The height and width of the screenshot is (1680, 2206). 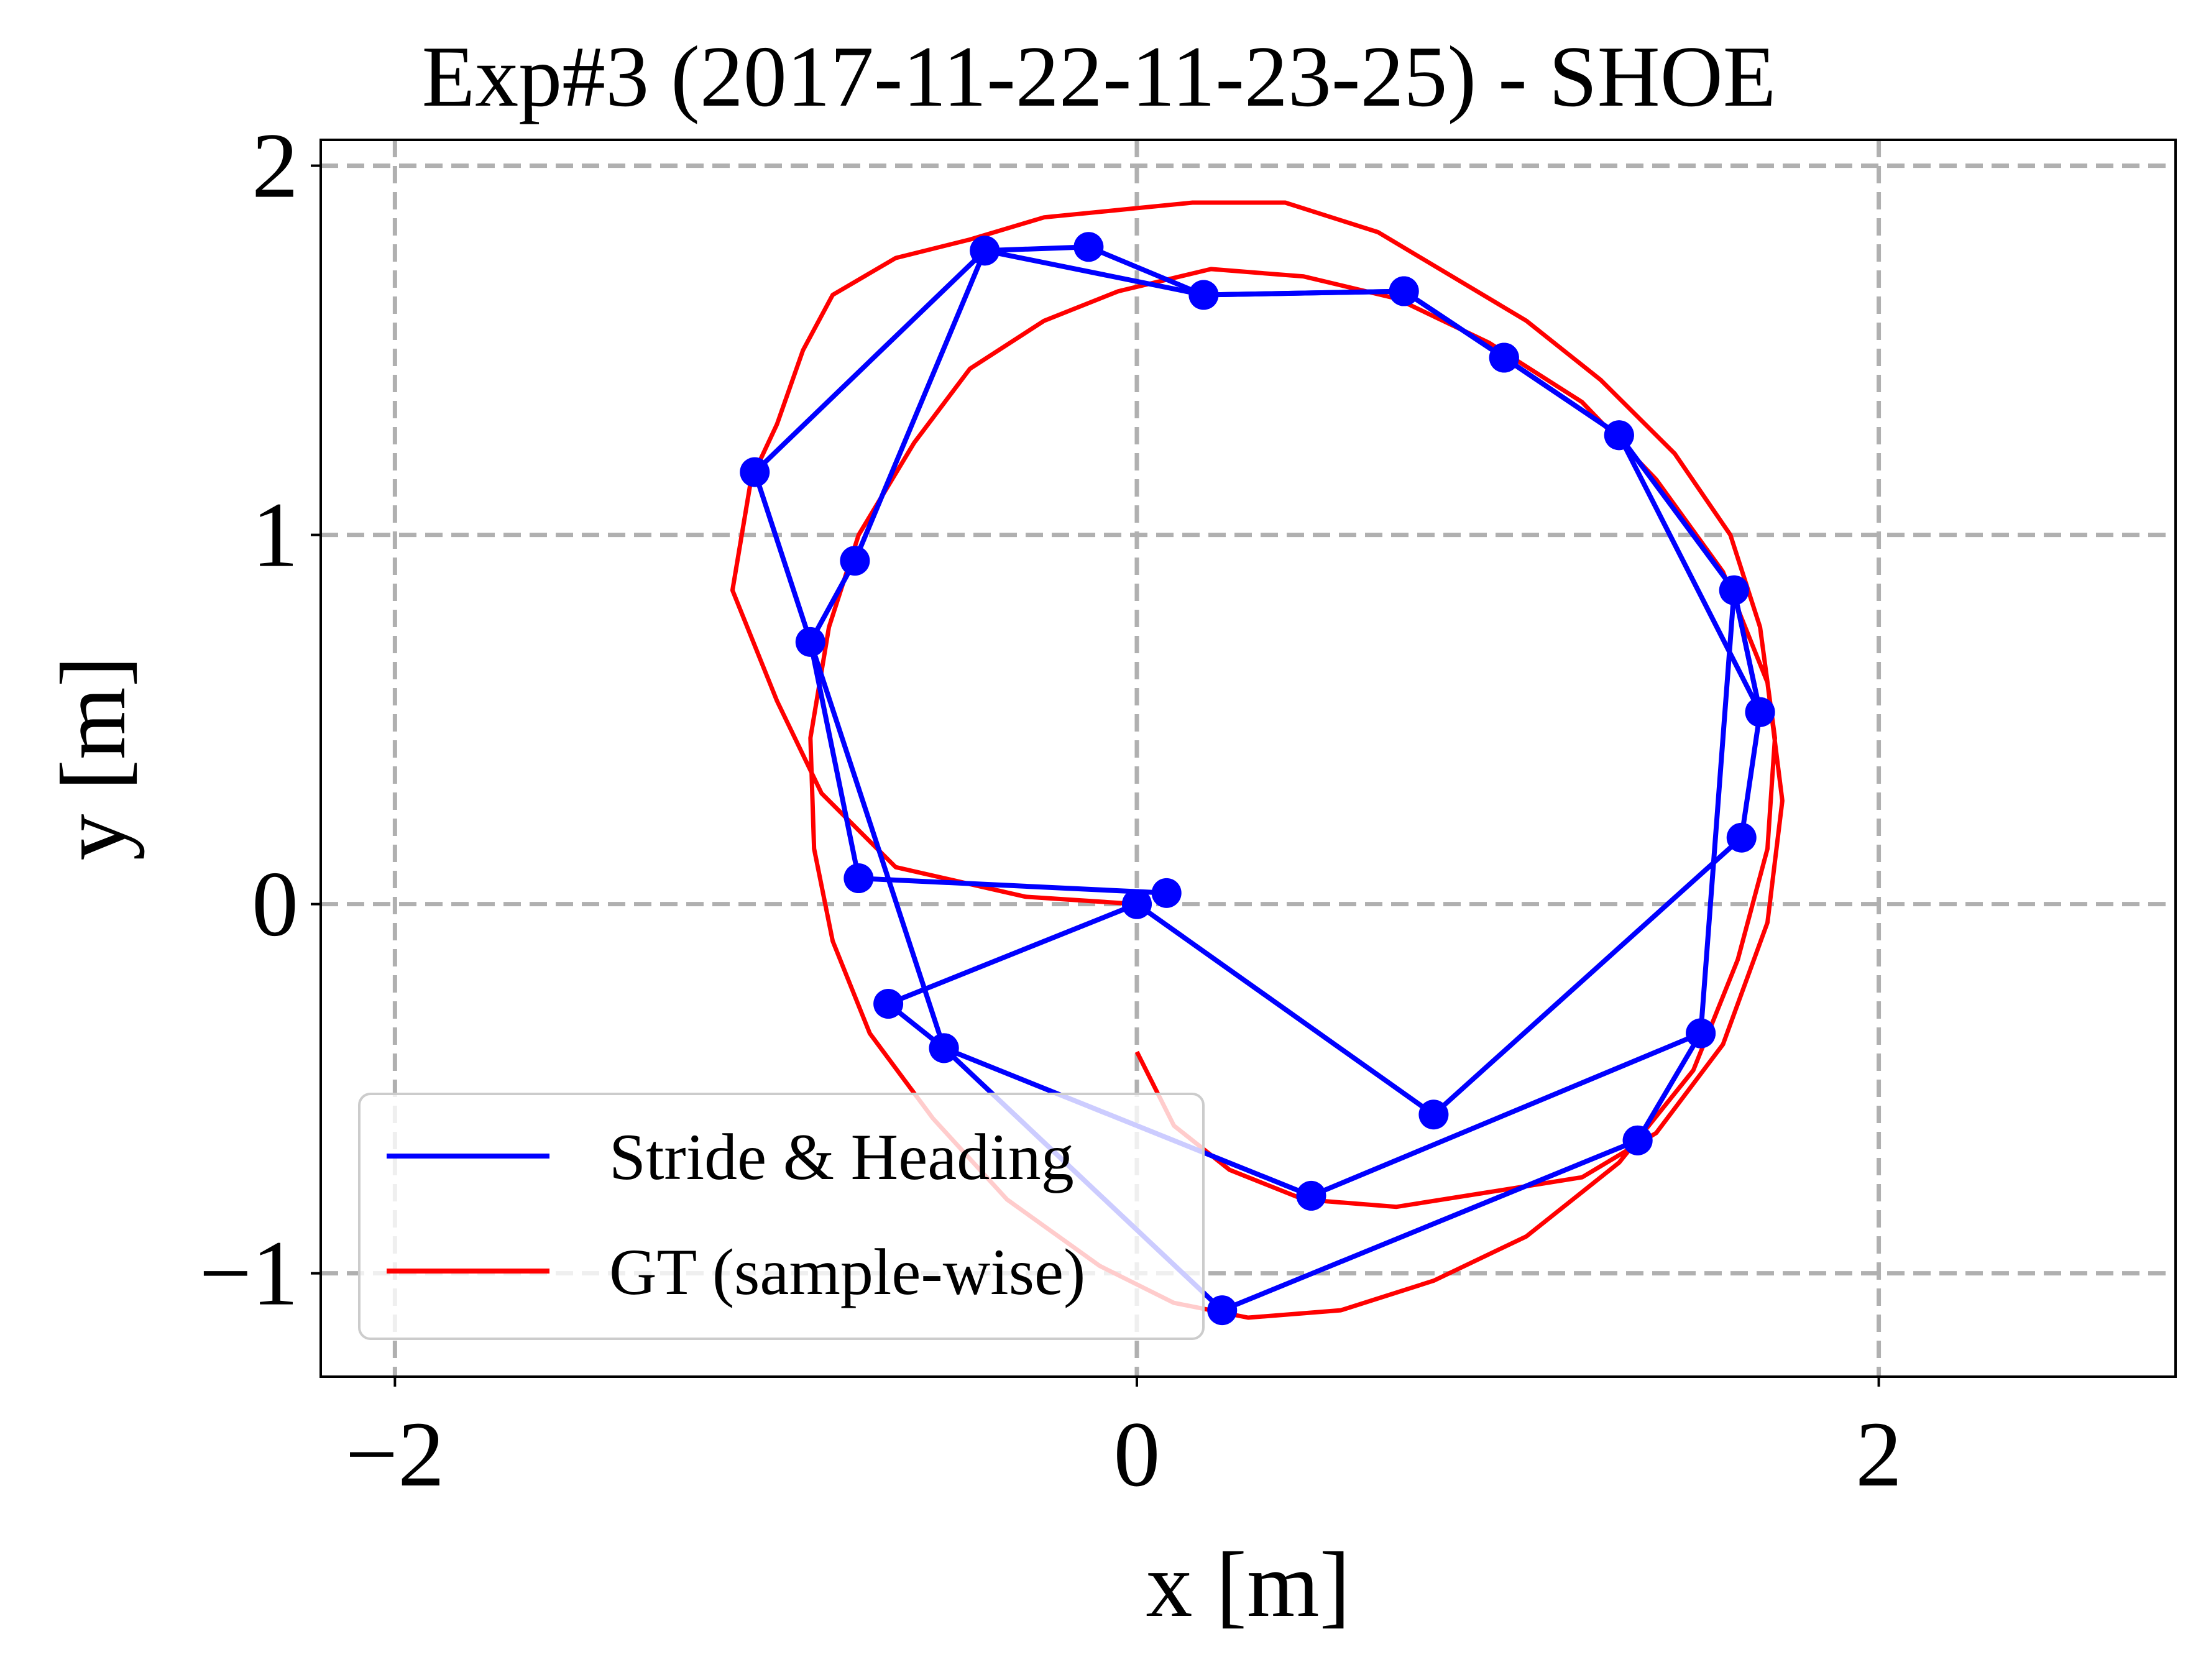 What do you see at coordinates (1136, 1454) in the screenshot?
I see `x-tick-label: 0` at bounding box center [1136, 1454].